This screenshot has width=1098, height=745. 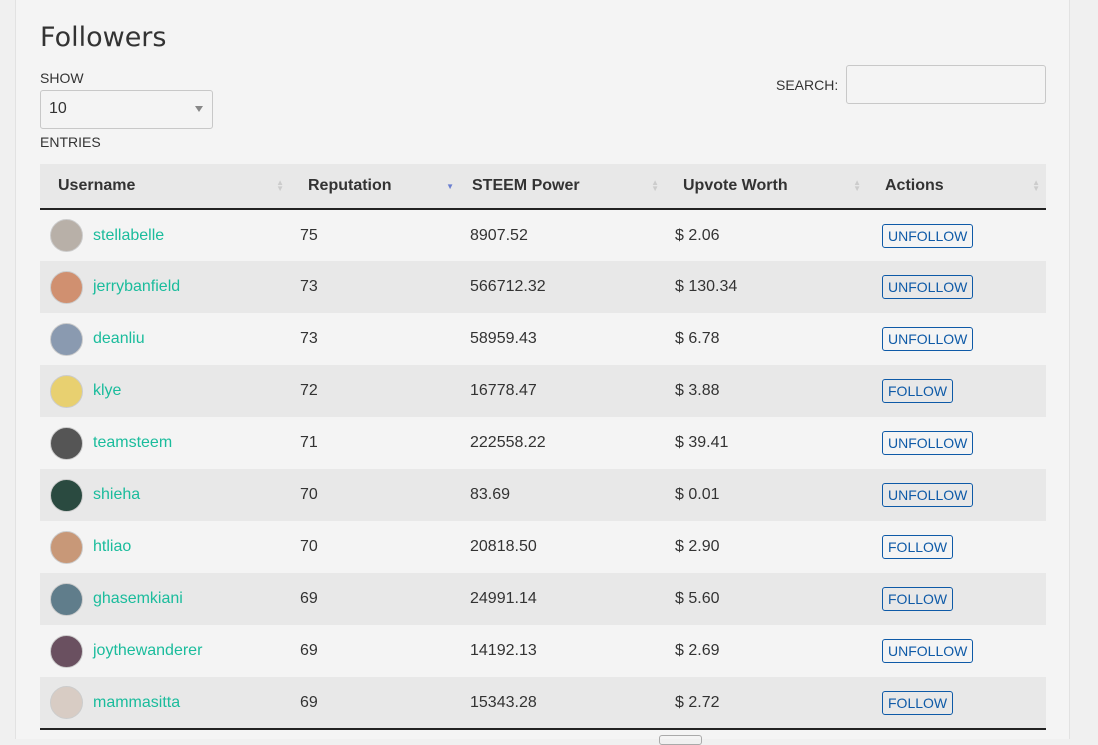 I want to click on username-link: htliao, so click(x=112, y=546).